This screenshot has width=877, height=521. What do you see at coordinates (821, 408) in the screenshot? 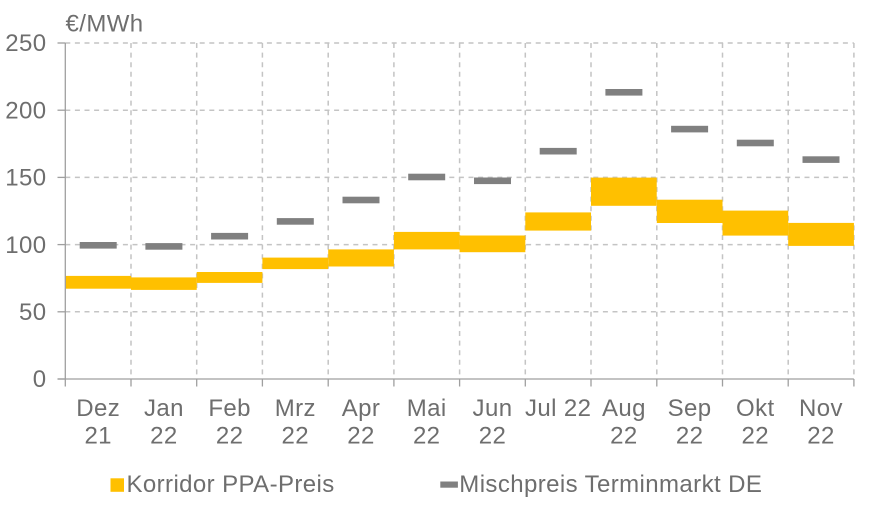
I see `svg-text: Nov` at bounding box center [821, 408].